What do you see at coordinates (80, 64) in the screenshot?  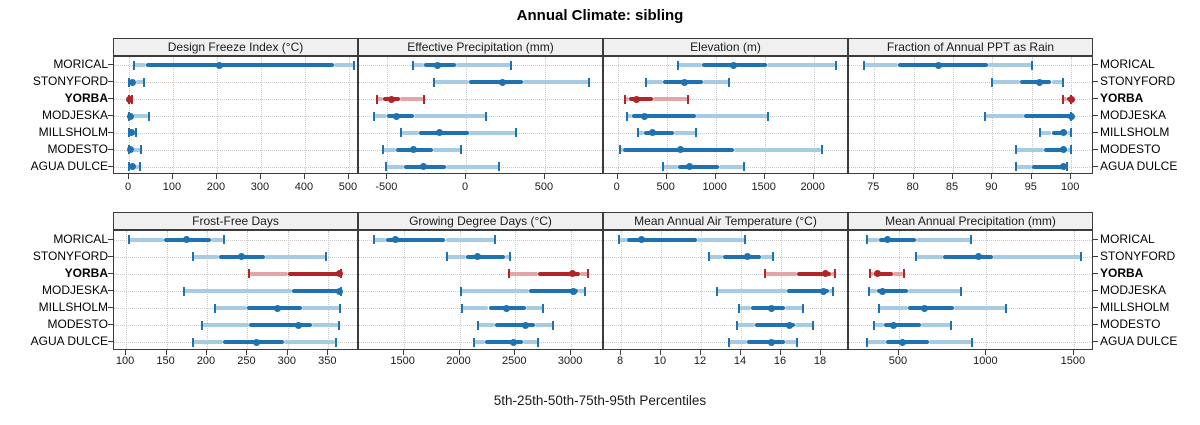 I see `station-label-left: MORICAL` at bounding box center [80, 64].